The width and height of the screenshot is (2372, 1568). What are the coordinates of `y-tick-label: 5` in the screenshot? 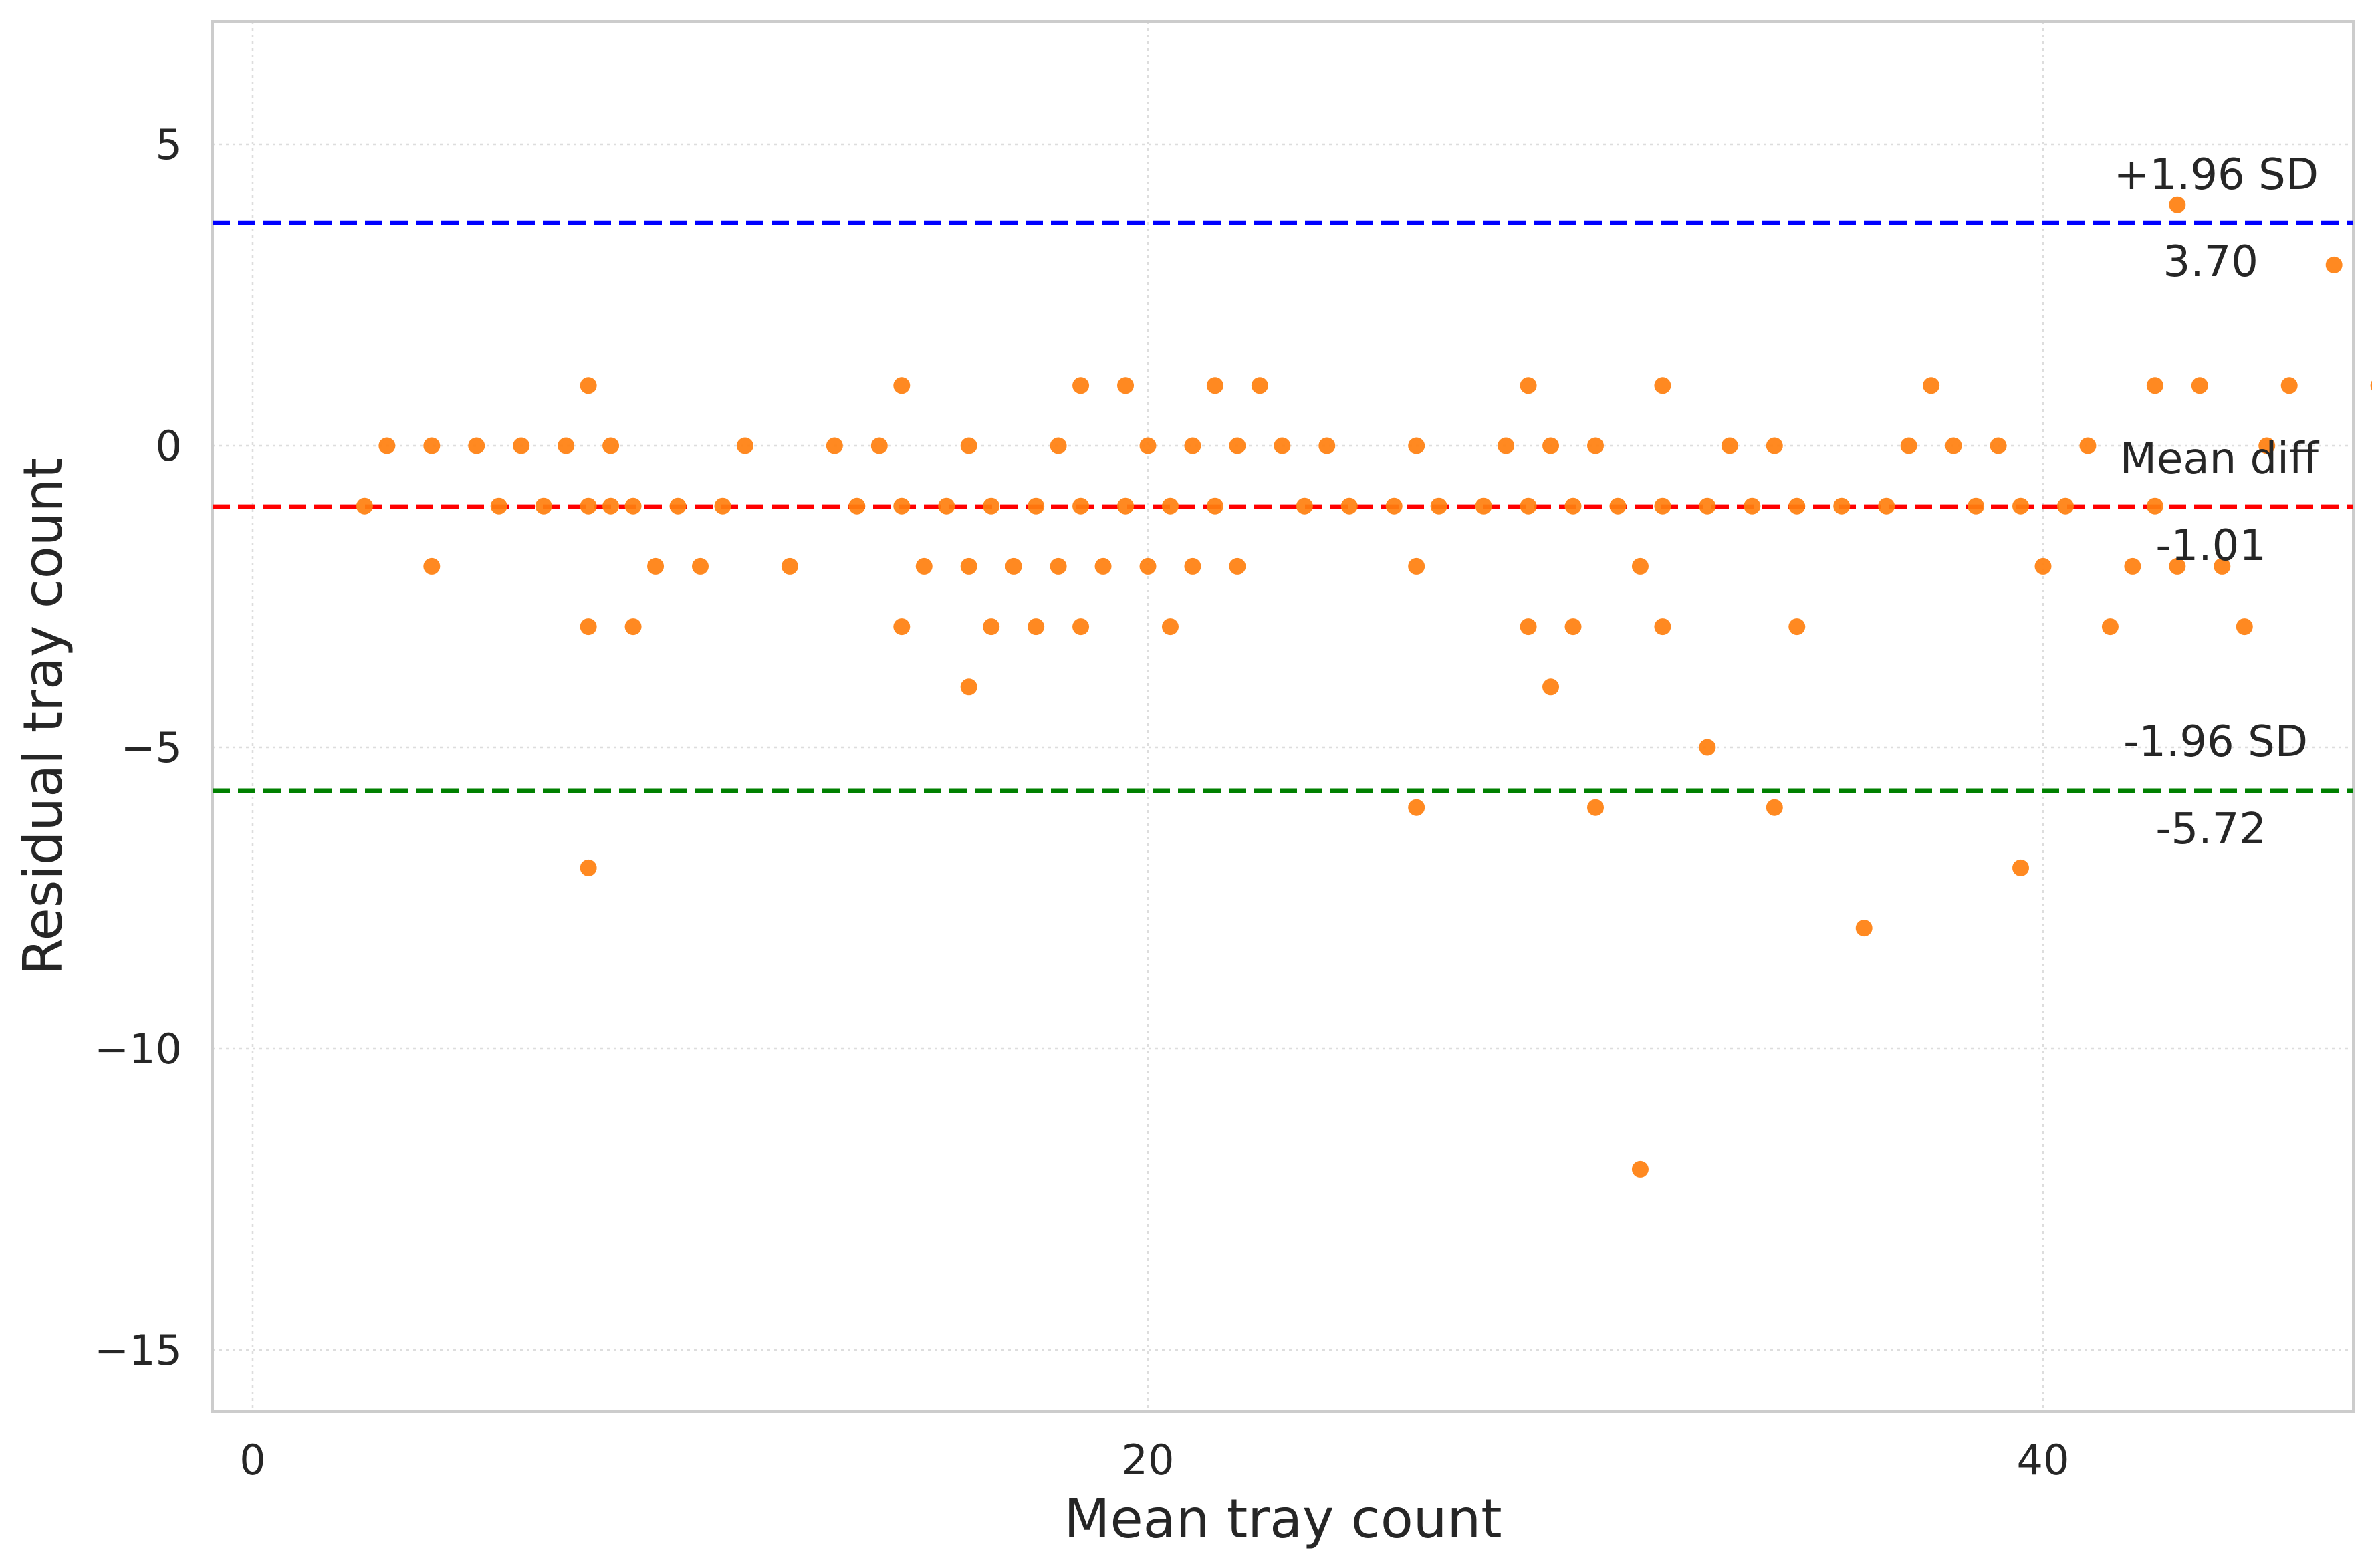 It's located at (169, 144).